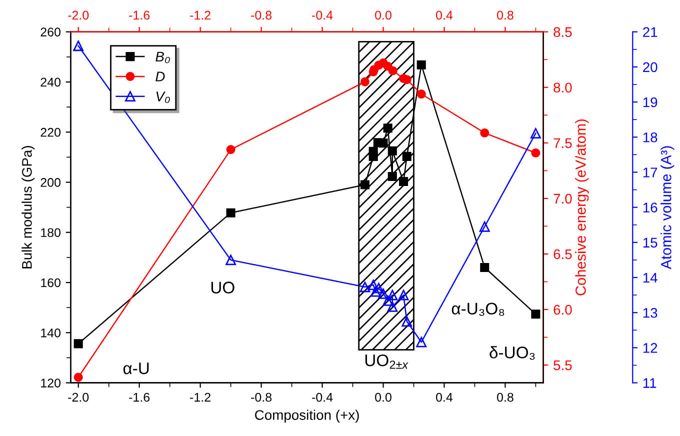 Image resolution: width=680 pixels, height=436 pixels. What do you see at coordinates (444, 397) in the screenshot?
I see `x-tick-label: 0.4` at bounding box center [444, 397].